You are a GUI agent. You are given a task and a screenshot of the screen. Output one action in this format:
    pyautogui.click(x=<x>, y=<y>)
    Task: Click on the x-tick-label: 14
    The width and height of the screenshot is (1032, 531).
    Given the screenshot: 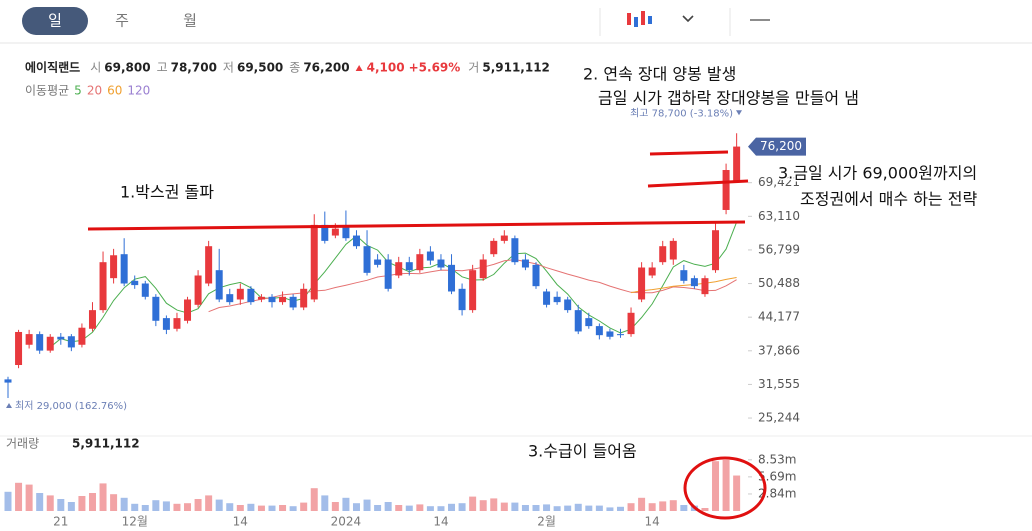 What is the action you would take?
    pyautogui.click(x=240, y=522)
    